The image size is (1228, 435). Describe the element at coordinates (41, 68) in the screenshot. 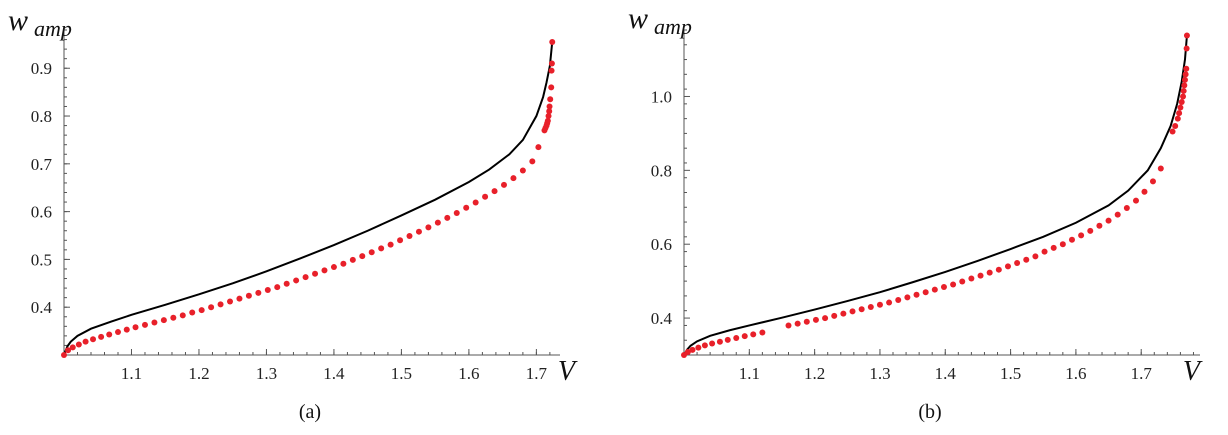

I see `y-tick-label: 0.9` at that location.